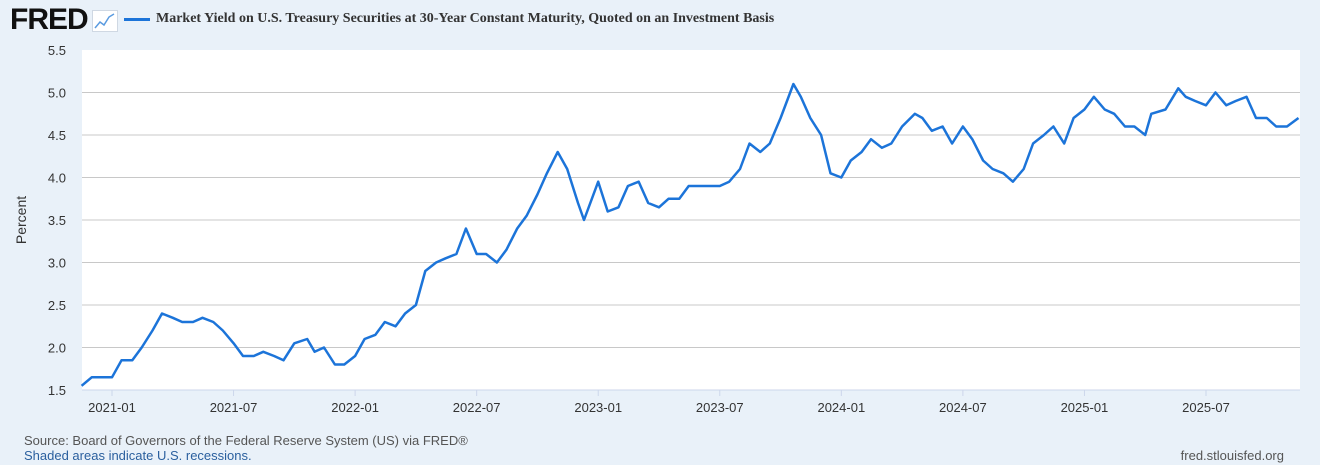  Describe the element at coordinates (234, 407) in the screenshot. I see `x-tick-label: 2021-07` at that location.